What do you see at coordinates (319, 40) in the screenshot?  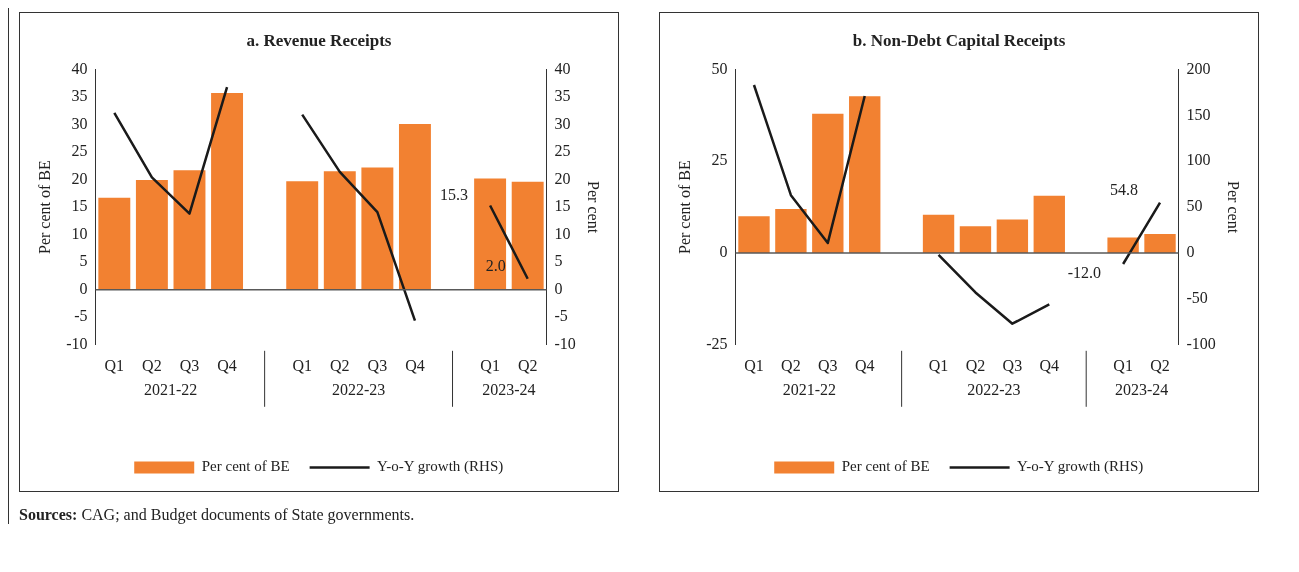 I see `chart-title: a. Revenue Receipts` at bounding box center [319, 40].